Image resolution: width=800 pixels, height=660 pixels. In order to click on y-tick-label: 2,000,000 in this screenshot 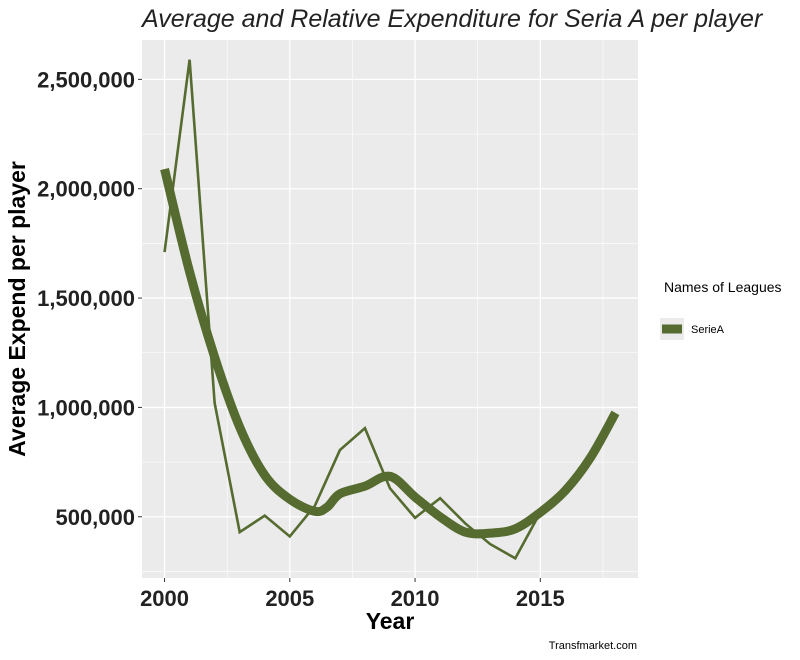, I will do `click(86, 189)`.